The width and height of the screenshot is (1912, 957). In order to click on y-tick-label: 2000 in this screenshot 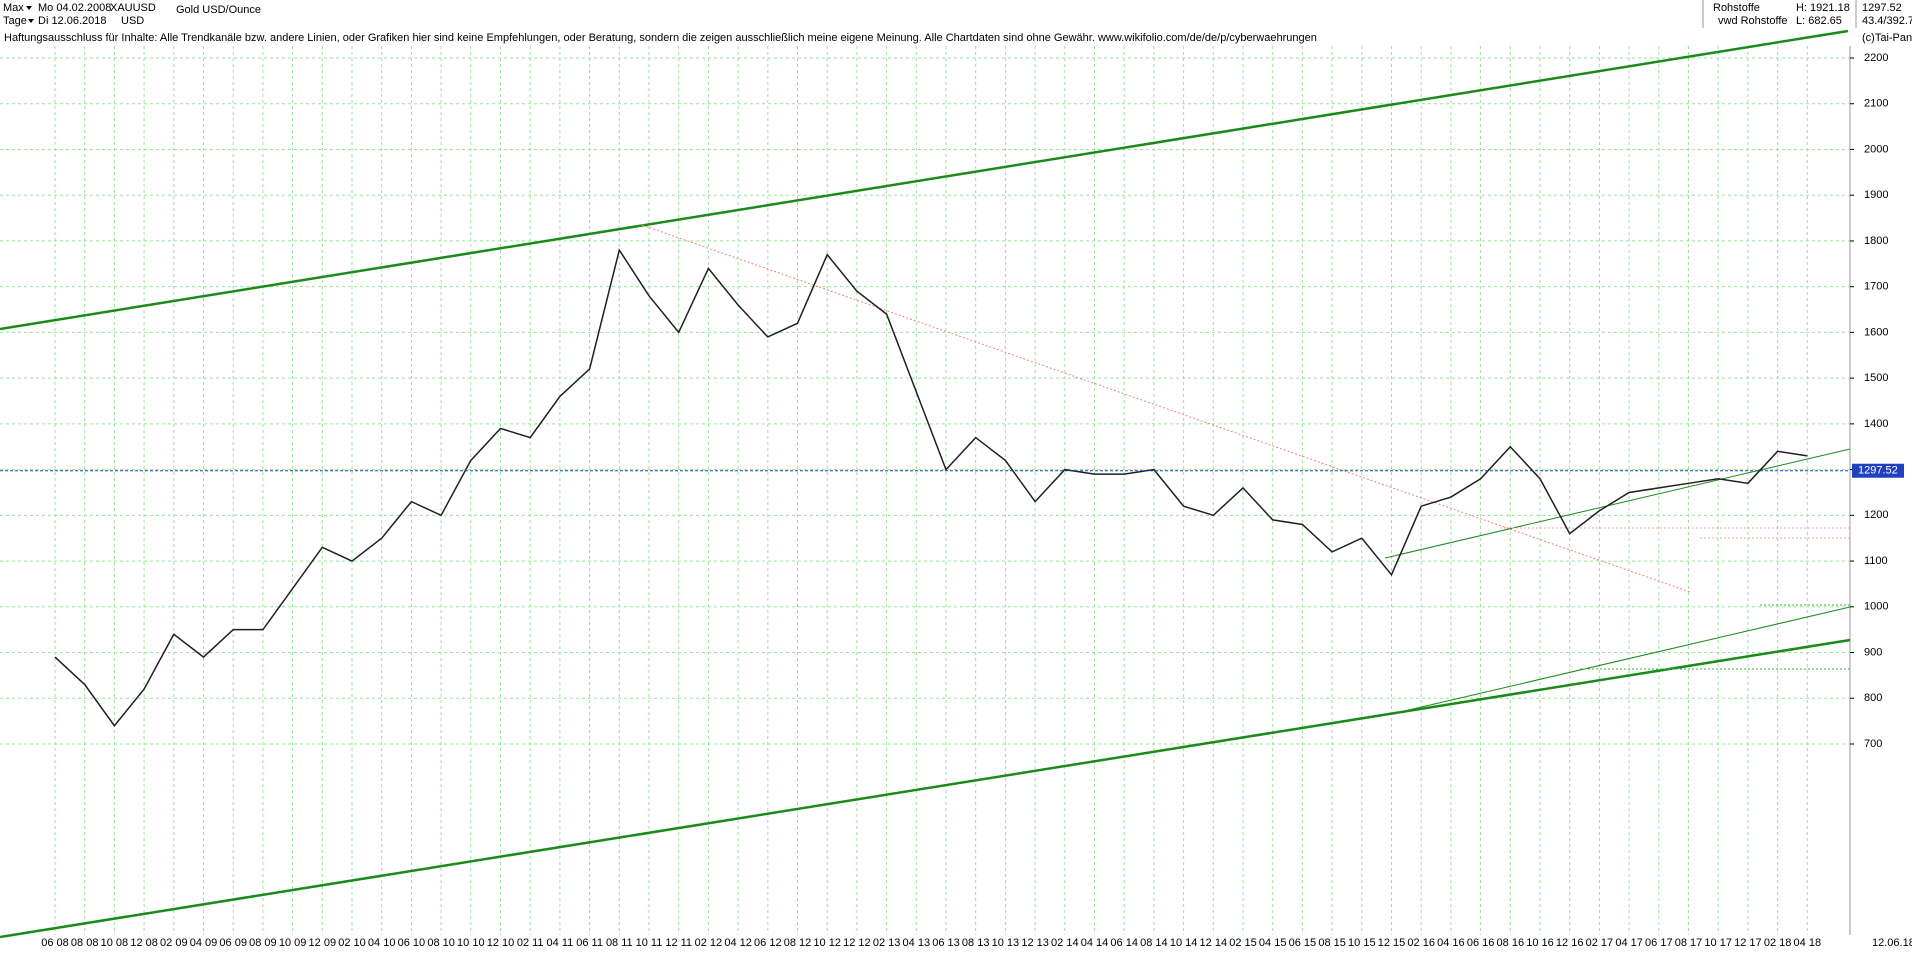, I will do `click(1876, 149)`.